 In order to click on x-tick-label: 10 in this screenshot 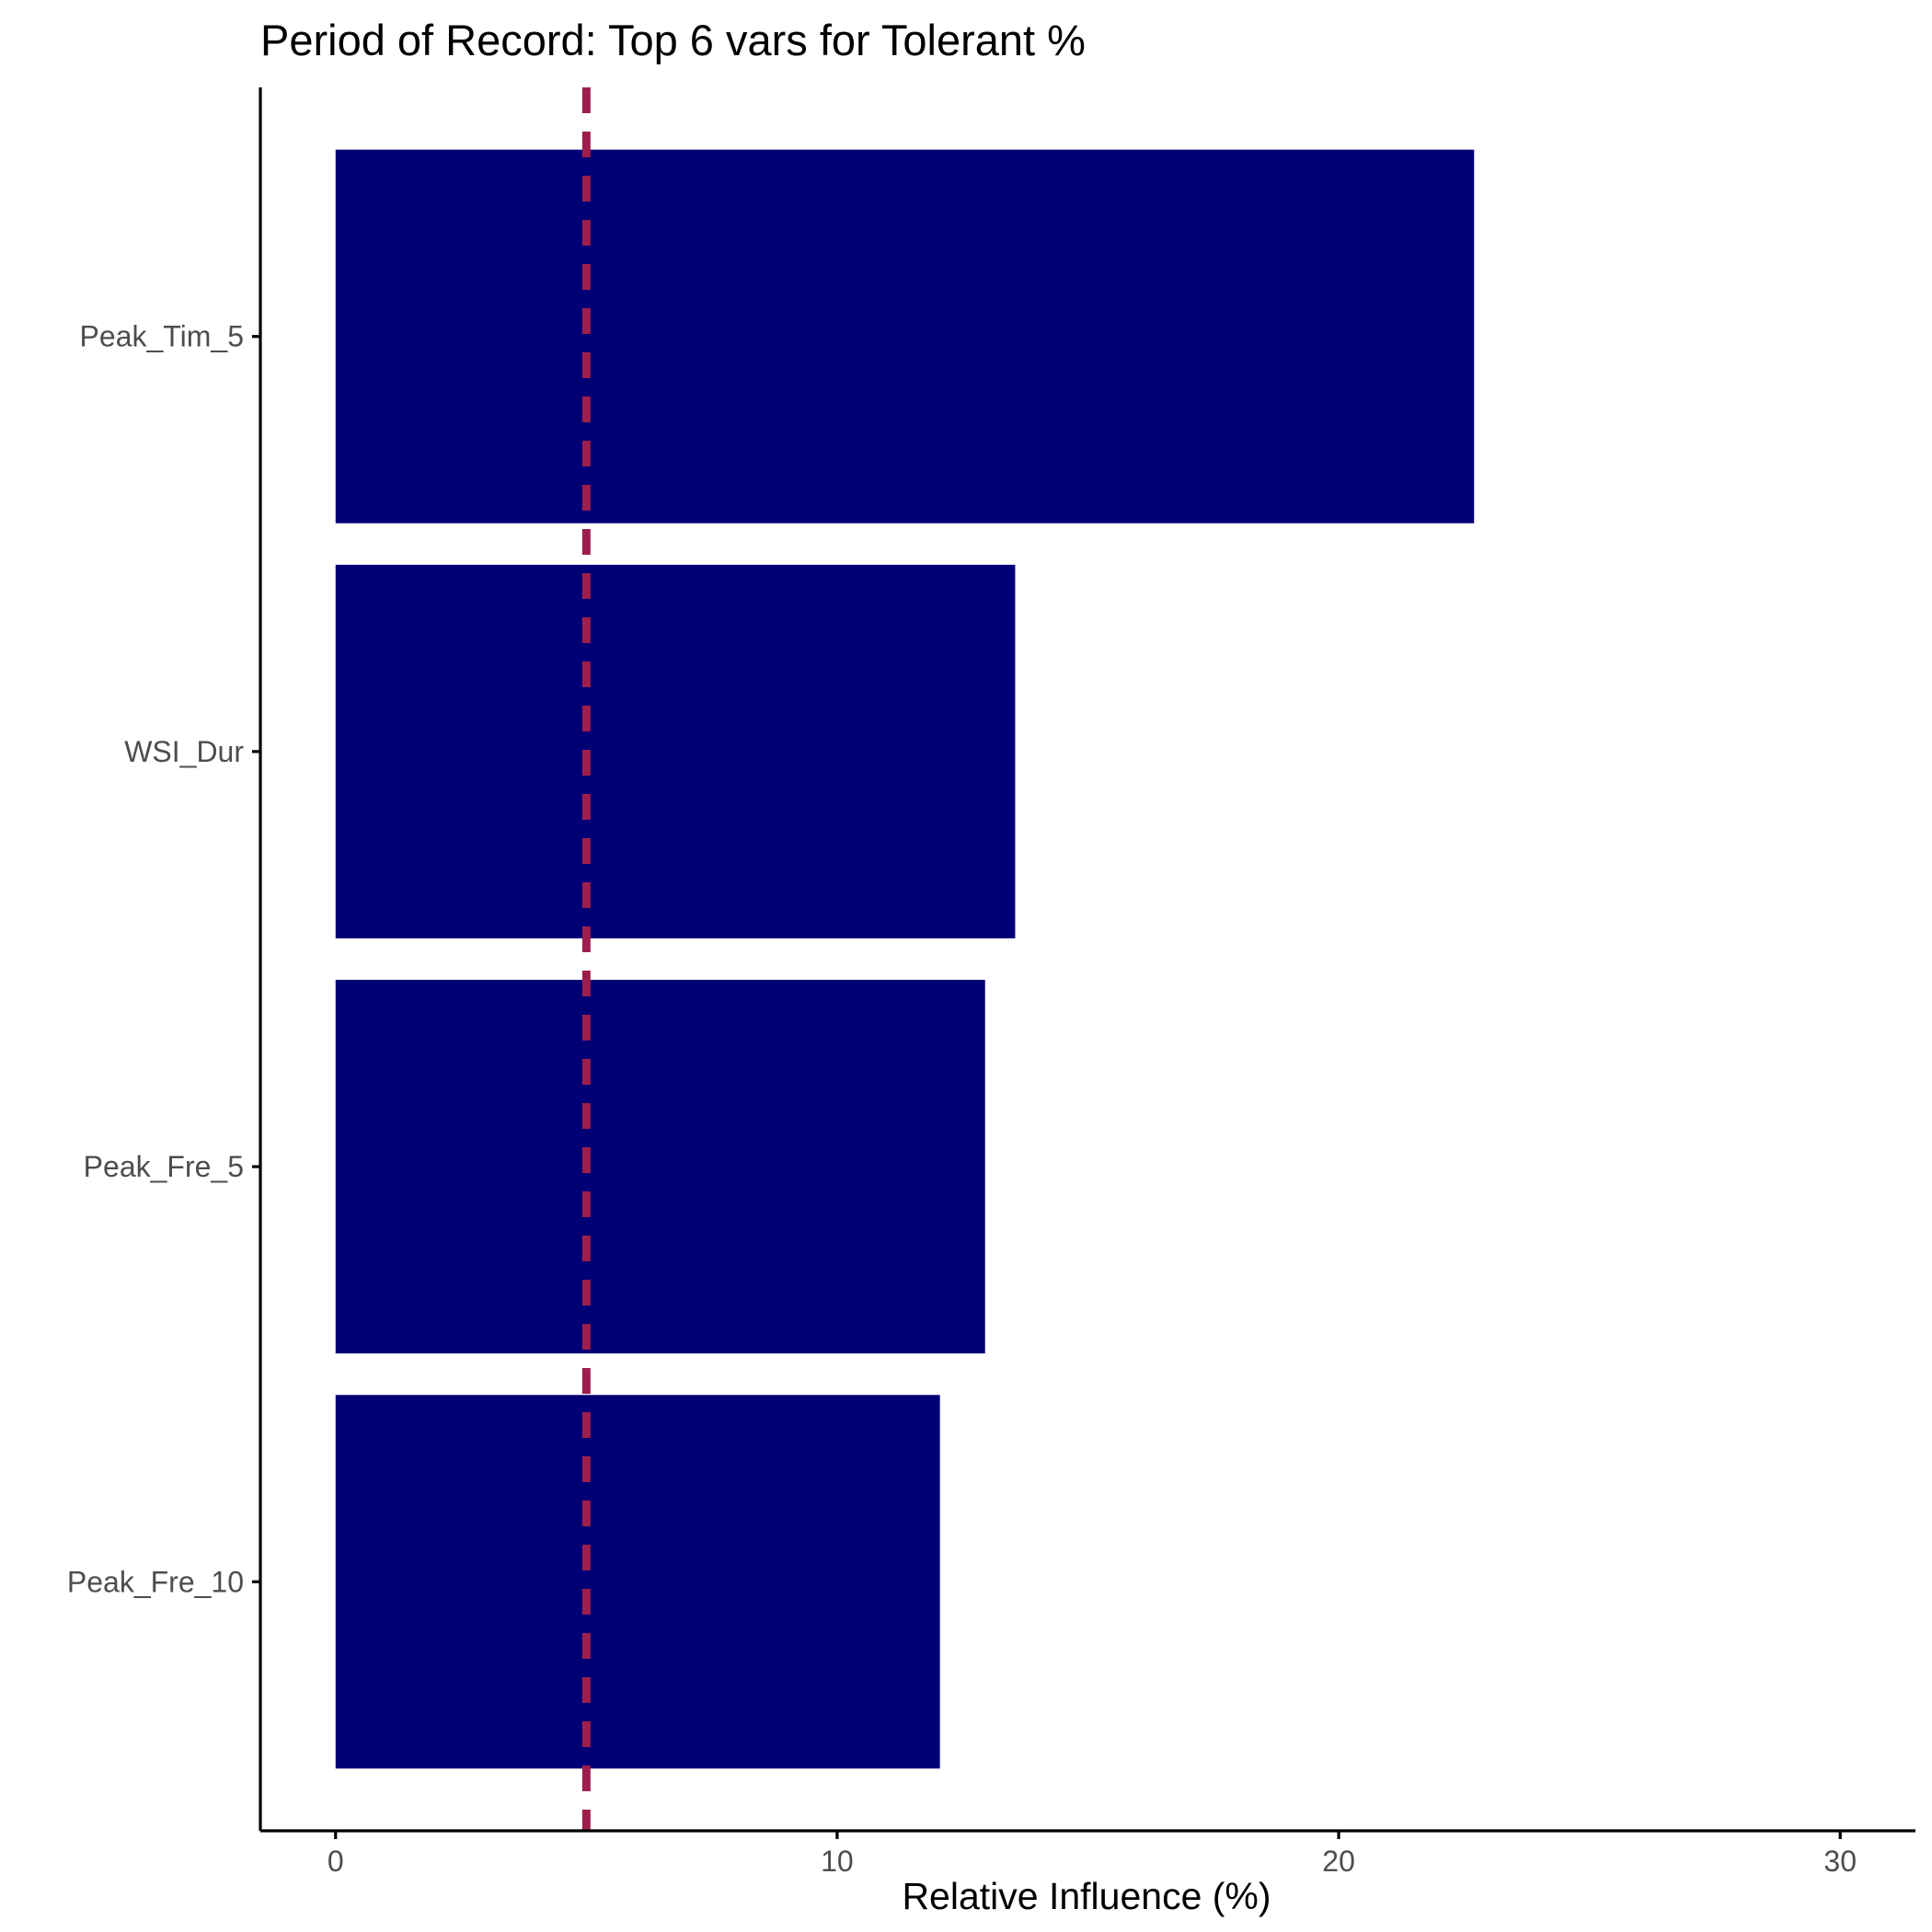, I will do `click(837, 1861)`.